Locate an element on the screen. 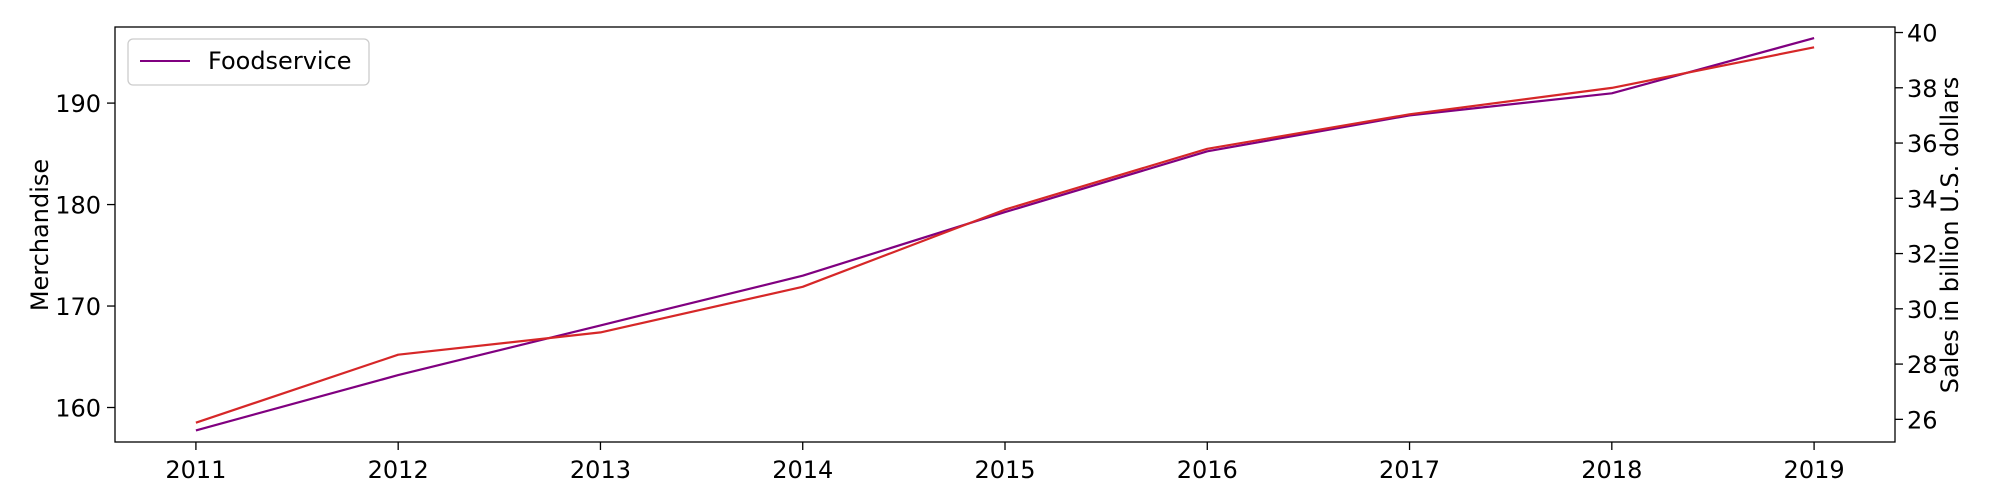 The height and width of the screenshot is (500, 2000). right-y-tick-label: 26 is located at coordinates (1922, 420).